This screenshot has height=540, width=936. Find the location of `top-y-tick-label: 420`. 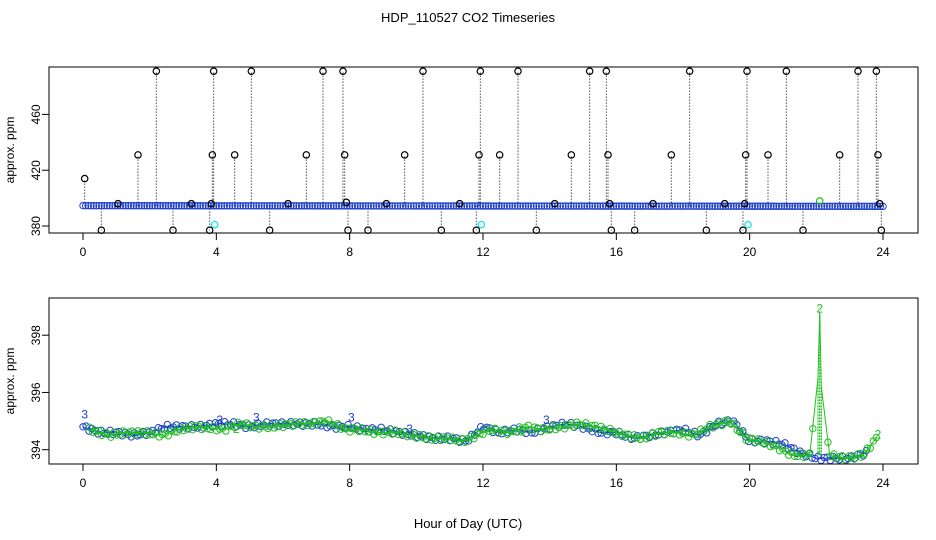

top-y-tick-label: 420 is located at coordinates (36, 170).